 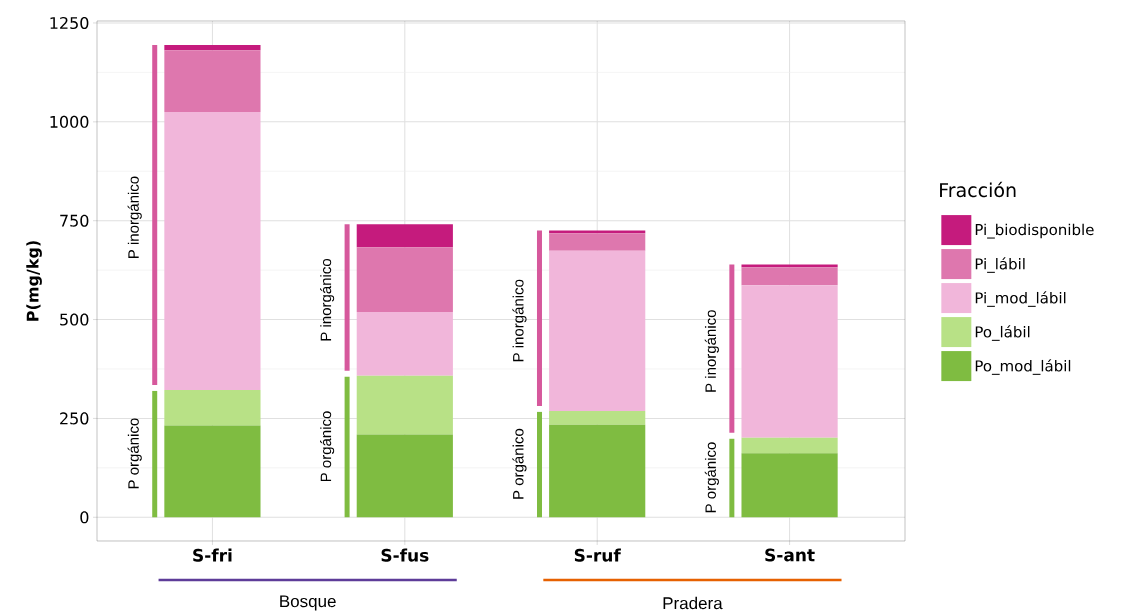 I want to click on legend-label: Pi_mod_lábil, so click(x=1020, y=299).